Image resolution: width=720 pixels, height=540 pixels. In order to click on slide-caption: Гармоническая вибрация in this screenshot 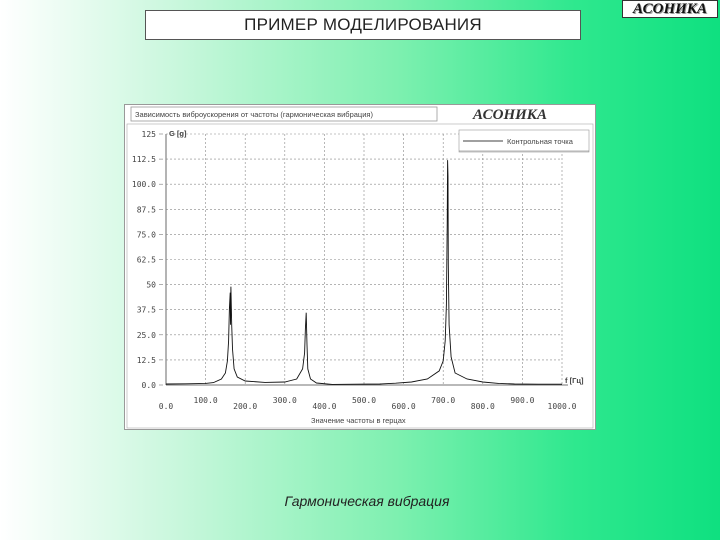, I will do `click(360, 501)`.